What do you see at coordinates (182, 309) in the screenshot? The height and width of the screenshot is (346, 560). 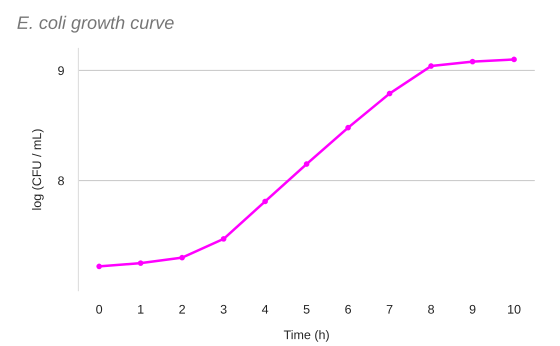 I see `x-tick-label: 2` at bounding box center [182, 309].